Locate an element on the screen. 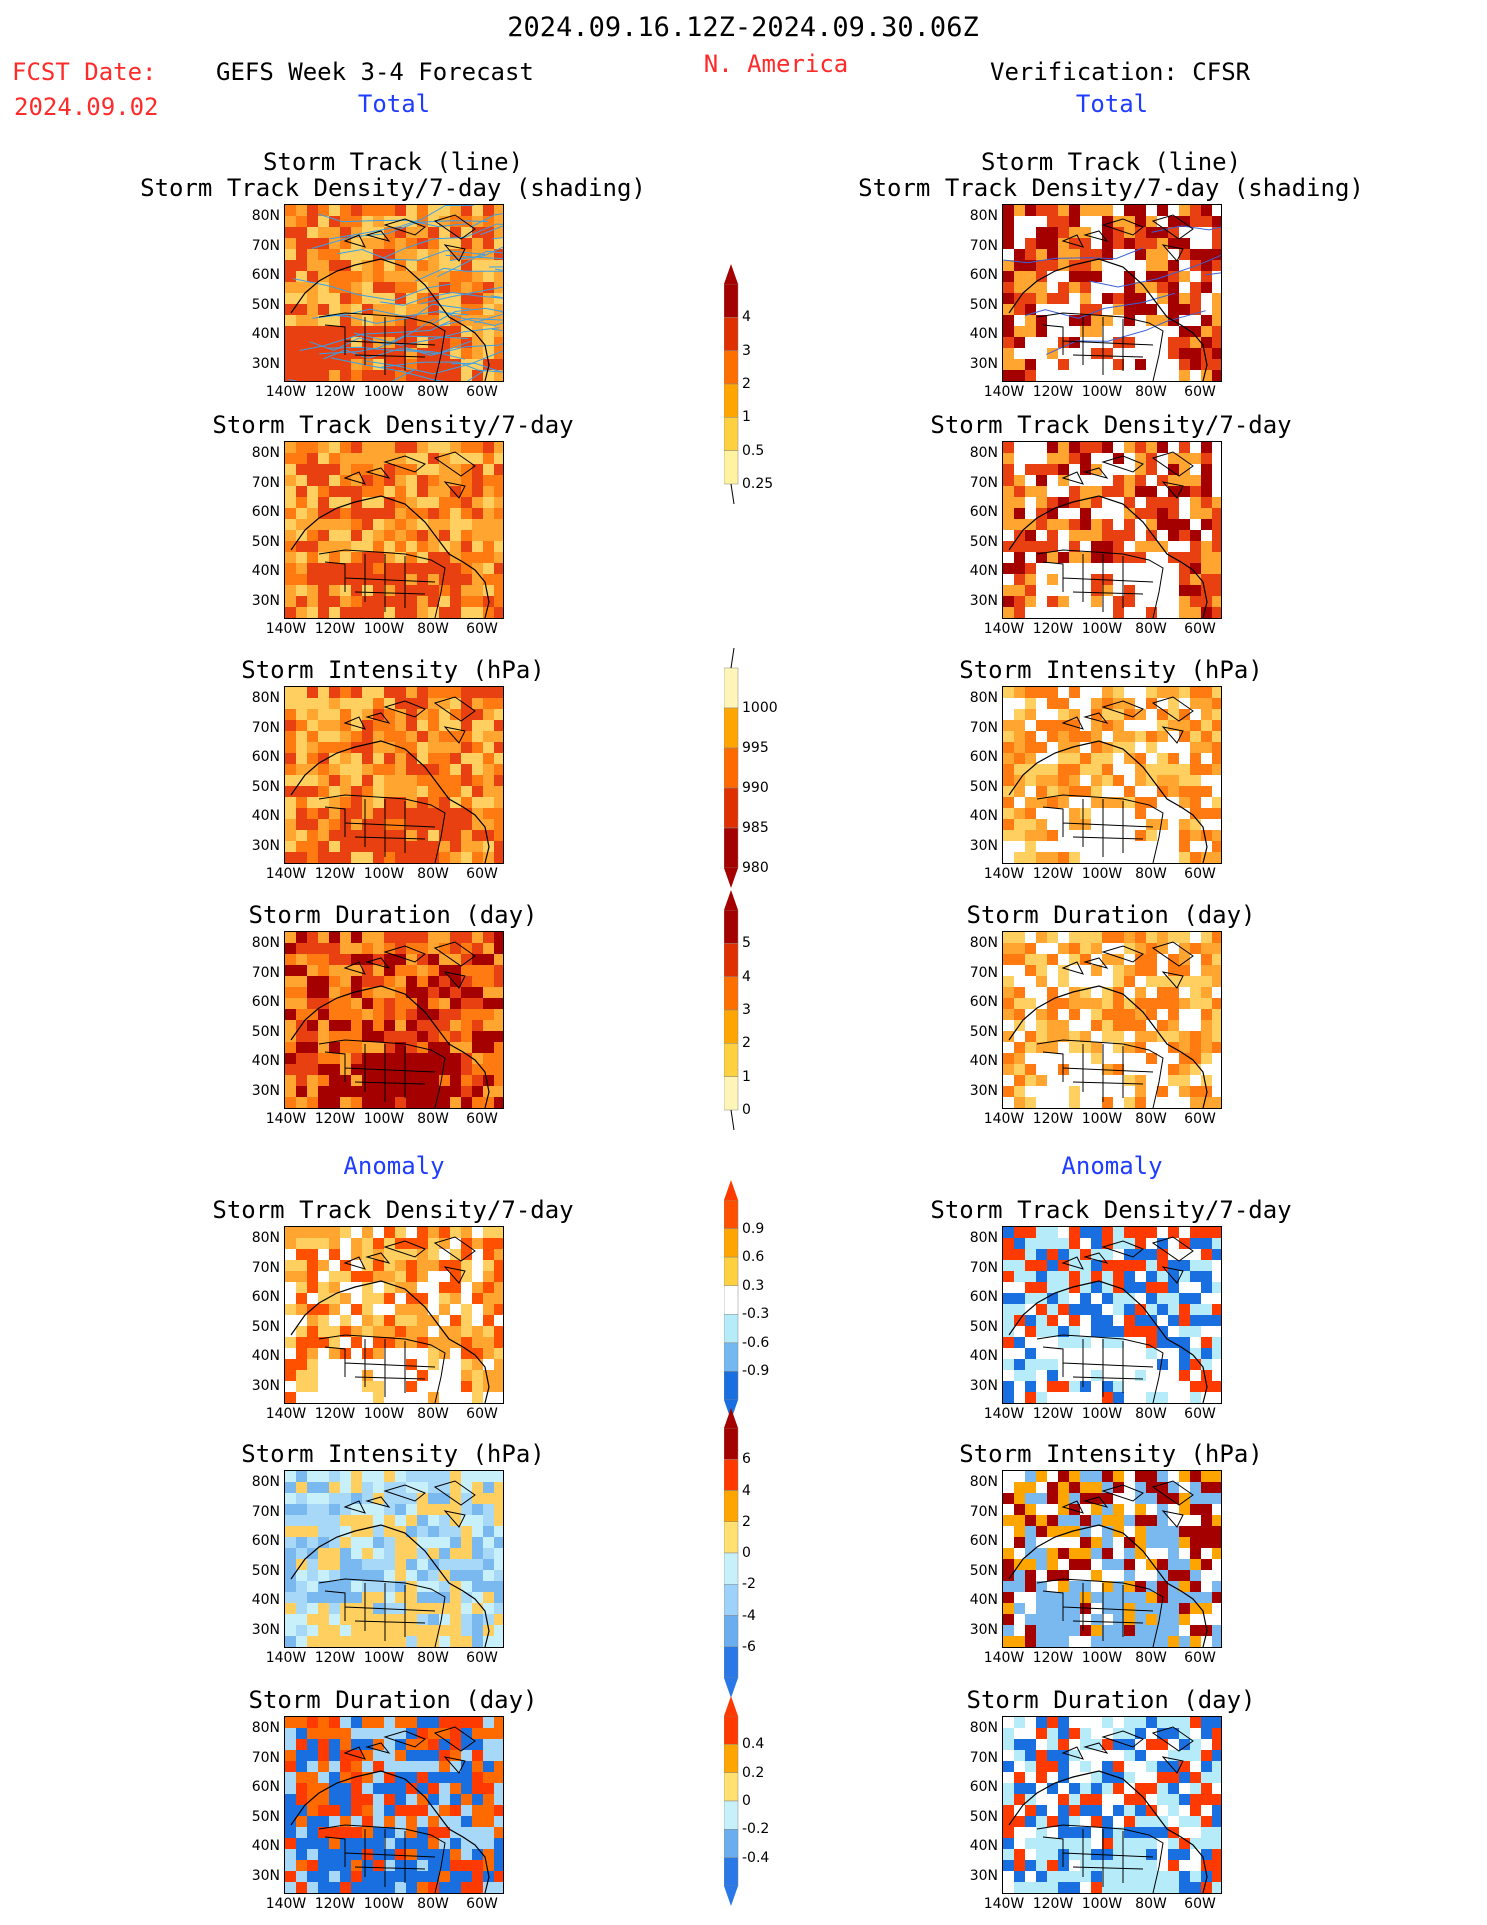 The height and width of the screenshot is (1925, 1487). colorbar-tip-bottom is located at coordinates (731, 878).